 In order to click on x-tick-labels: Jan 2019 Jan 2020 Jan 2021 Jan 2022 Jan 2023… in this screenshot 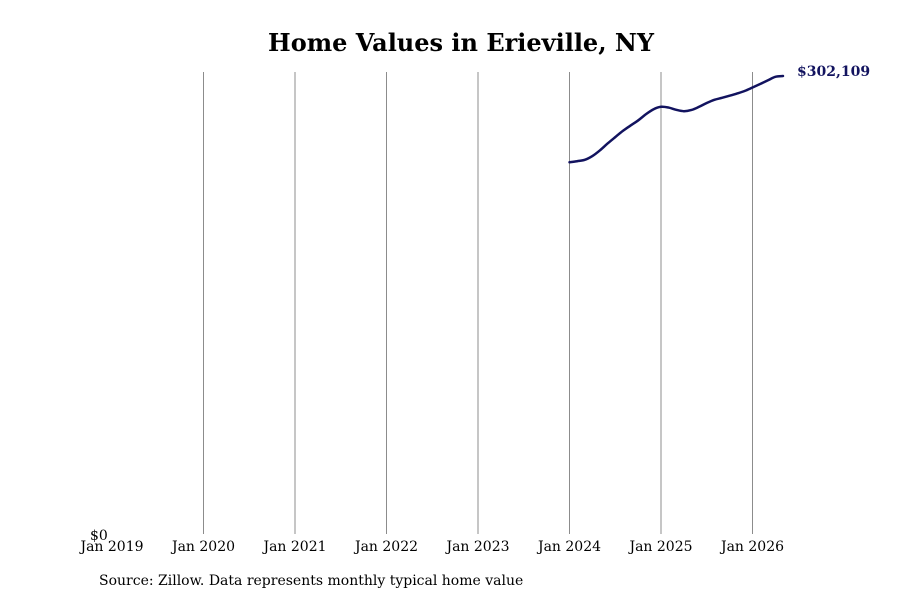, I will do `click(431, 547)`.